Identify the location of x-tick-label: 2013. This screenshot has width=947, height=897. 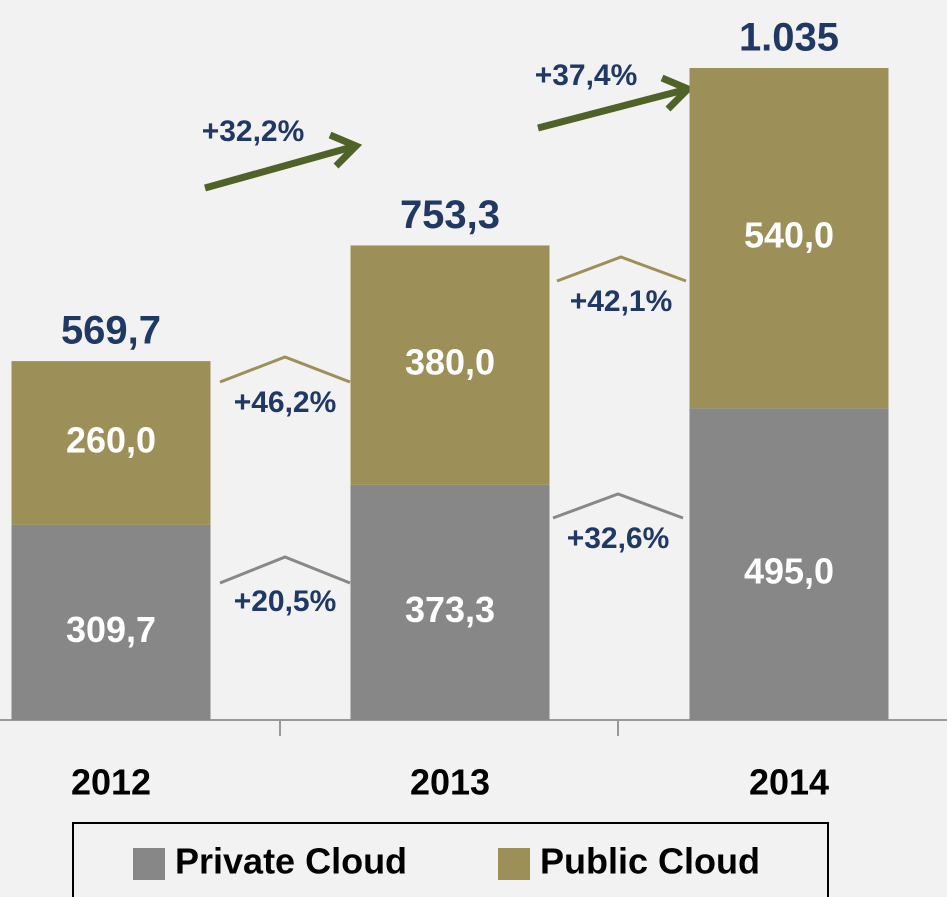
(450, 782).